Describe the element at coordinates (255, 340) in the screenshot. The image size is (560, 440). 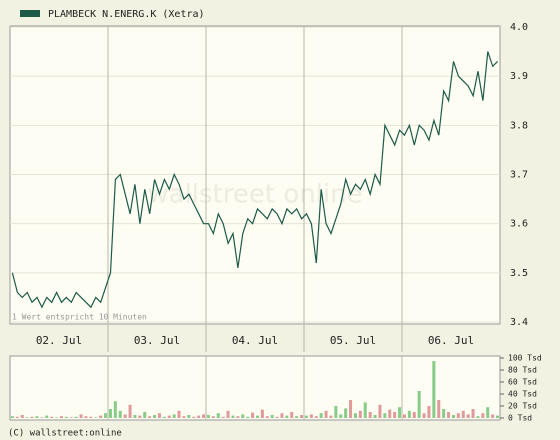
I see `x-tick-label: 04. Jul` at that location.